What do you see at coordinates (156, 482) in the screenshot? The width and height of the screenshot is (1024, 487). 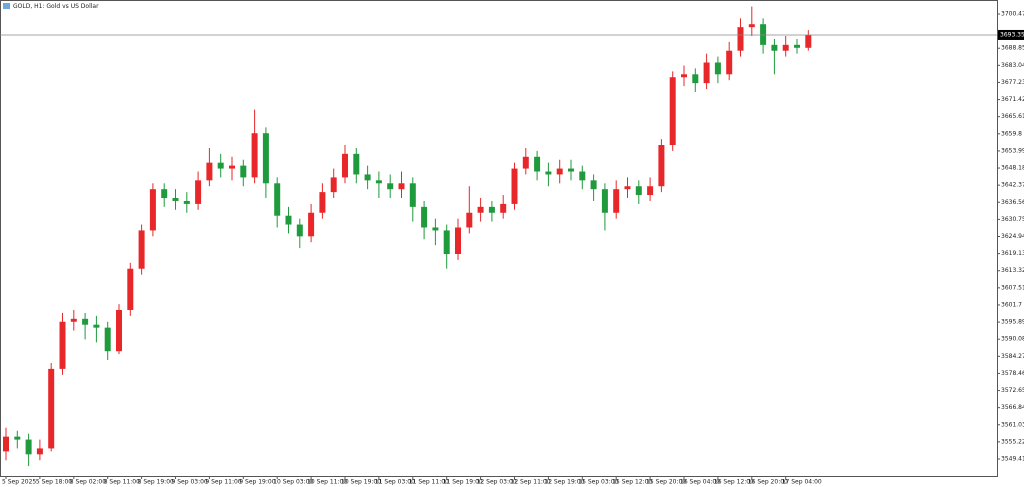 I see `x-tick-label: 8 Sep 19:00` at bounding box center [156, 482].